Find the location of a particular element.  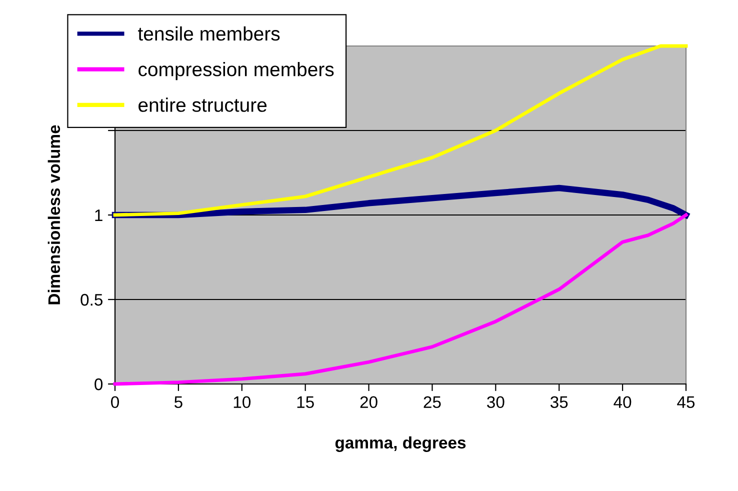

x-tick-label: 20 is located at coordinates (369, 402).